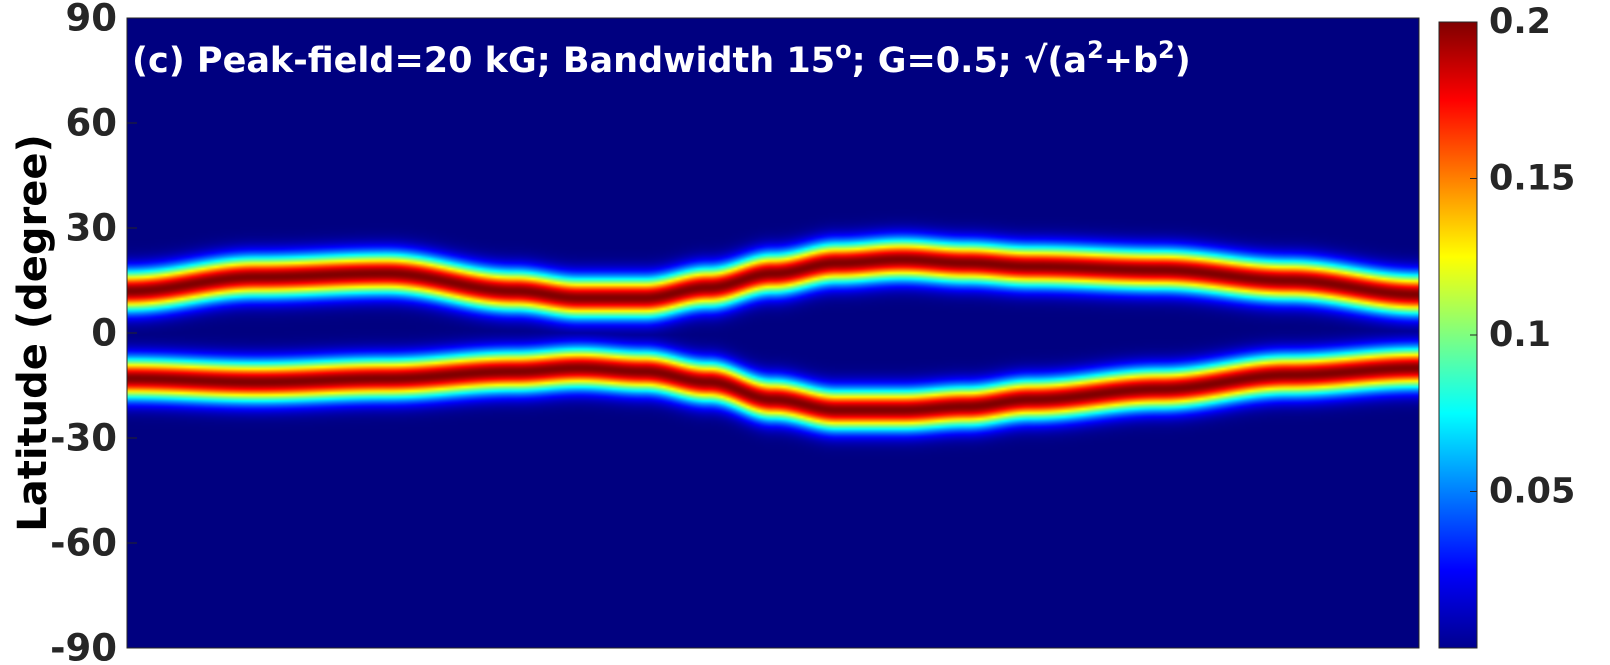 This screenshot has height=665, width=1610. Describe the element at coordinates (92, 20) in the screenshot. I see `y-tick-label: 90` at that location.